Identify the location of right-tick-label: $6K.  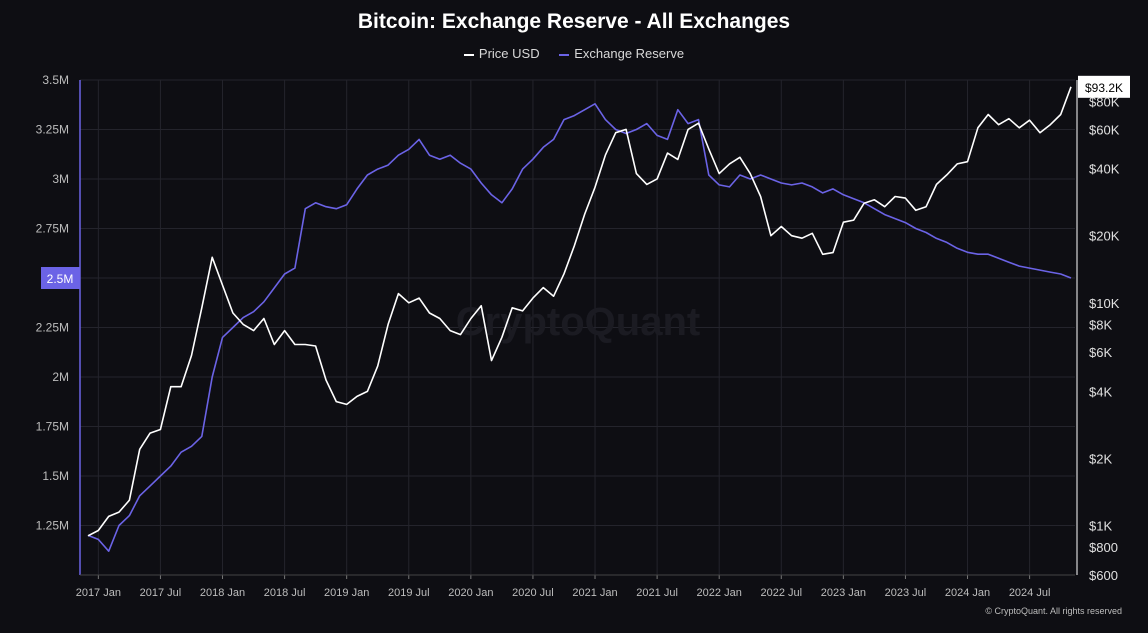
(1100, 352).